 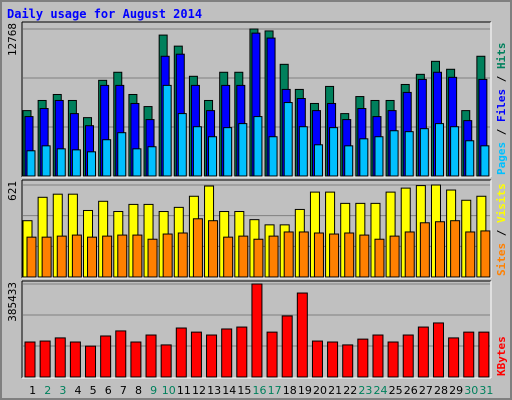 I want to click on x-tick-label: 9, so click(x=153, y=390).